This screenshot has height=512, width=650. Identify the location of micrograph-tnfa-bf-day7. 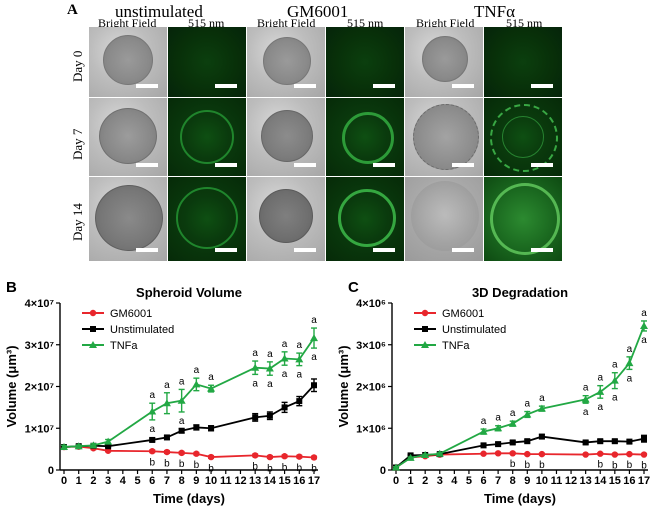
(444, 137).